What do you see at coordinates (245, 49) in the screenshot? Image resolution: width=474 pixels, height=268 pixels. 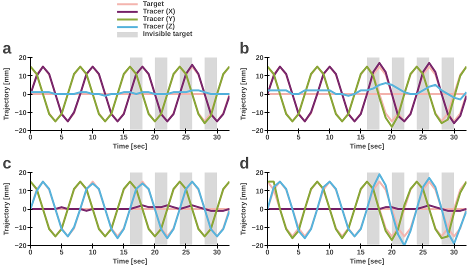 I see `chart-title: b` at bounding box center [245, 49].